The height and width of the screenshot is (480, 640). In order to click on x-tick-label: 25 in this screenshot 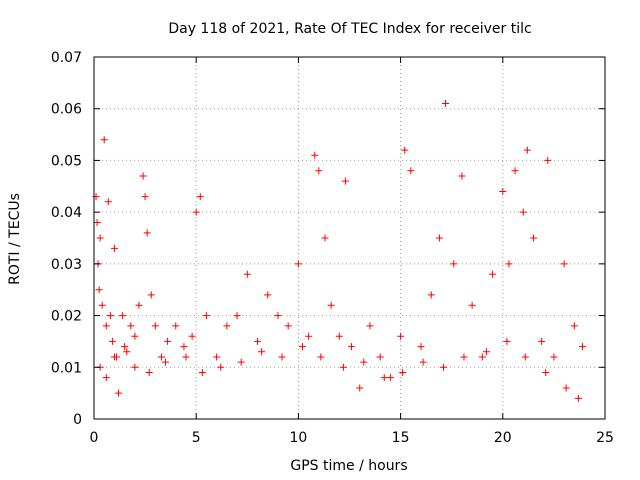, I will do `click(605, 438)`.